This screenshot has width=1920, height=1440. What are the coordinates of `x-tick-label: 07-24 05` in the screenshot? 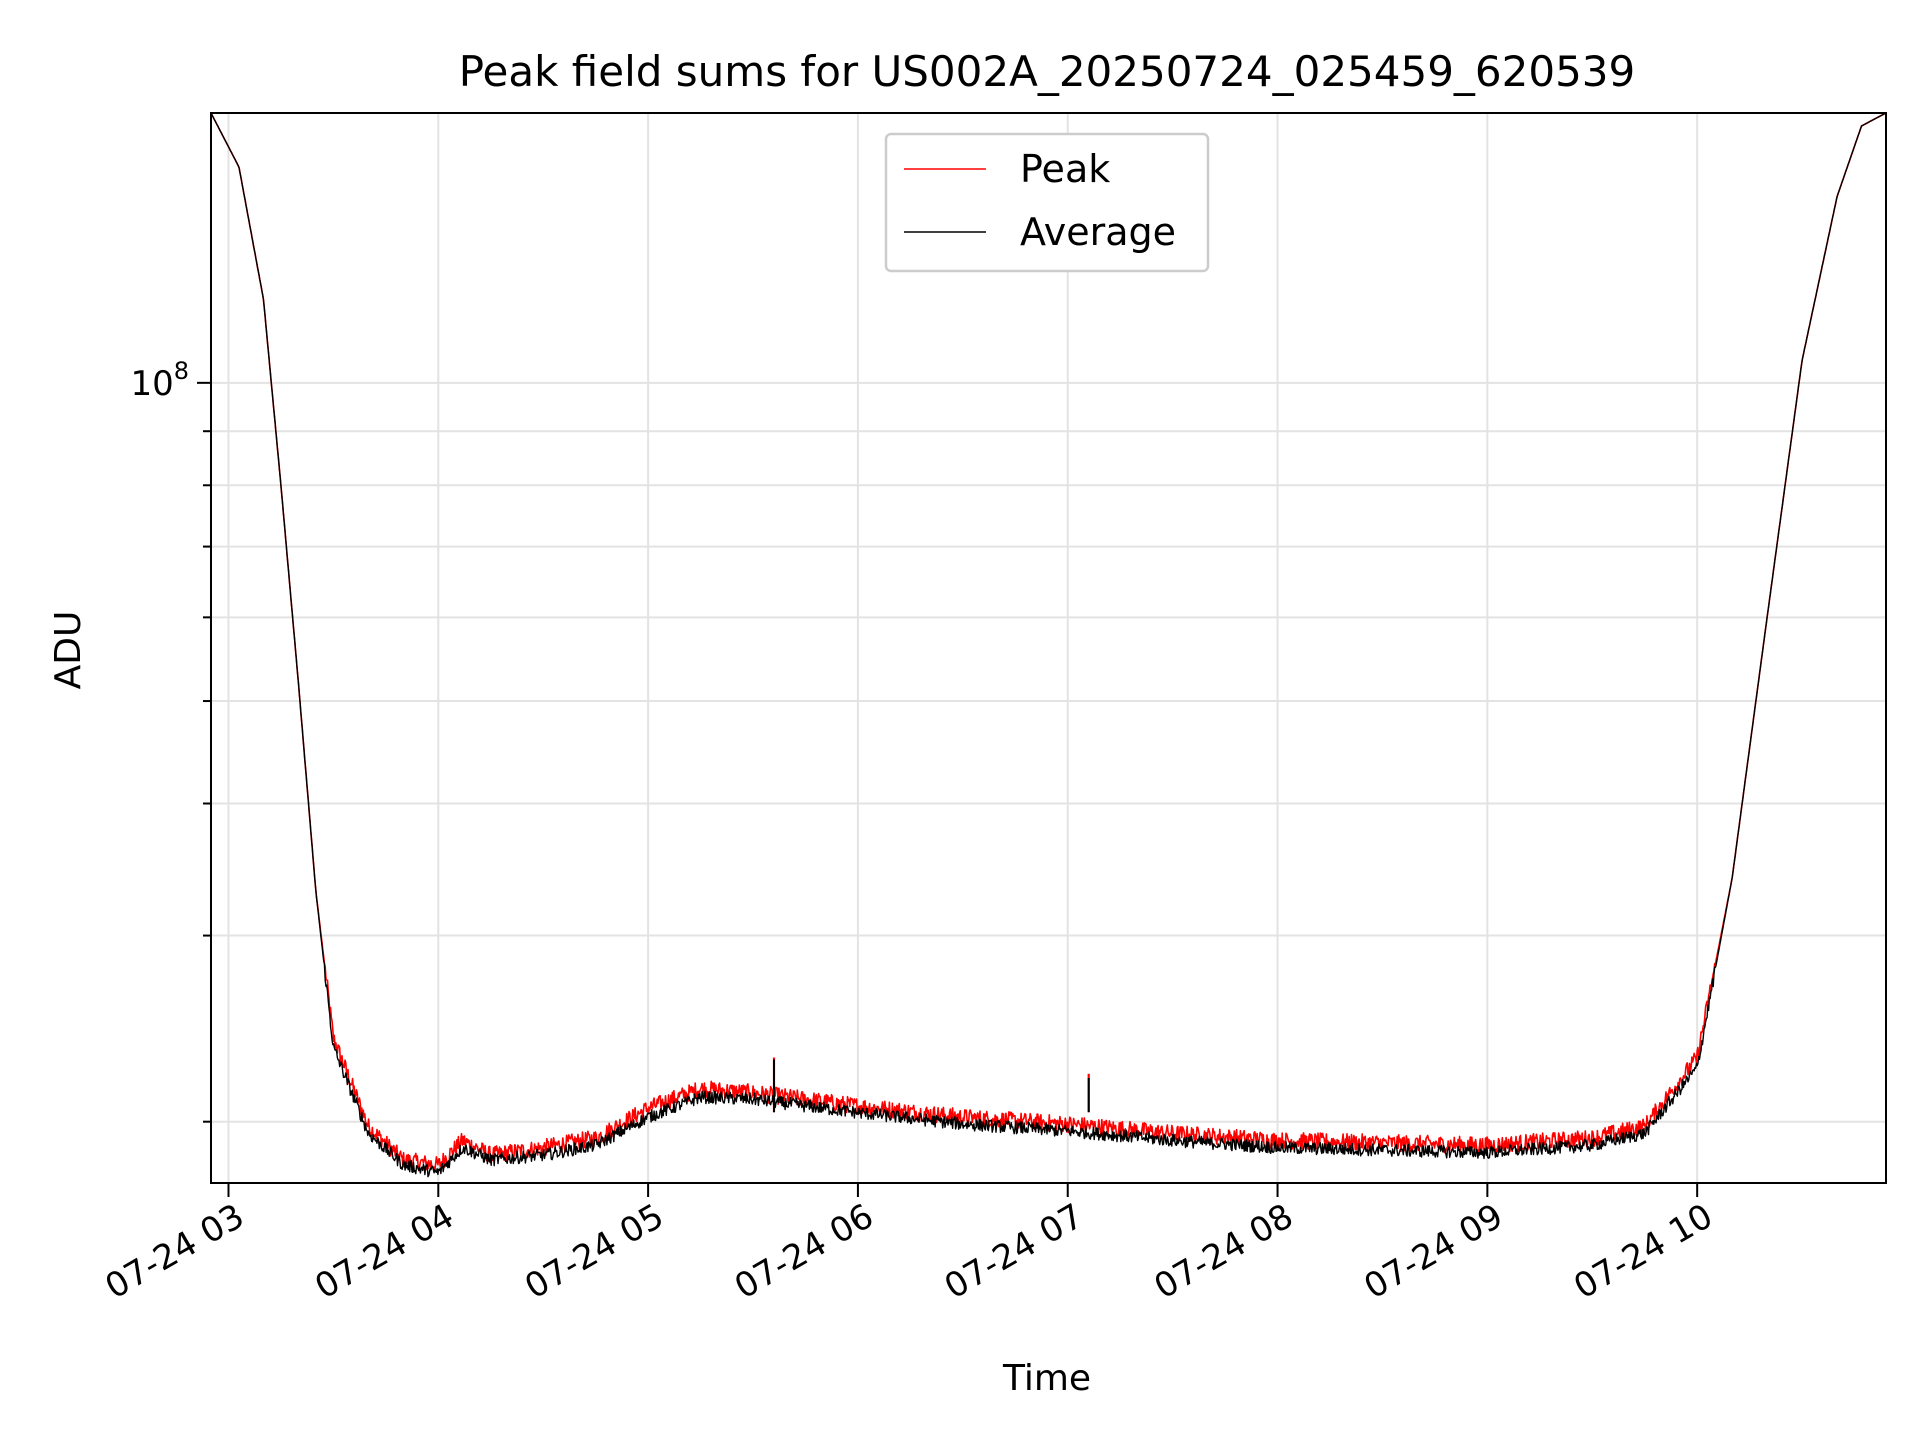 It's located at (594, 1251).